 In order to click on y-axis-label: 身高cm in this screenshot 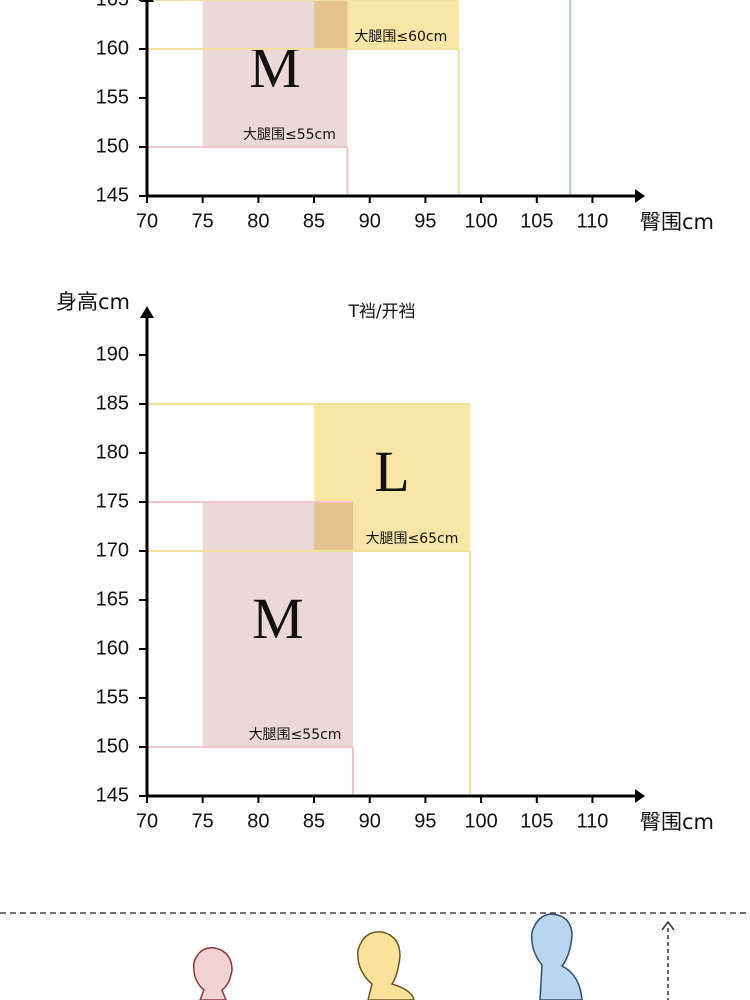, I will do `click(93, 302)`.